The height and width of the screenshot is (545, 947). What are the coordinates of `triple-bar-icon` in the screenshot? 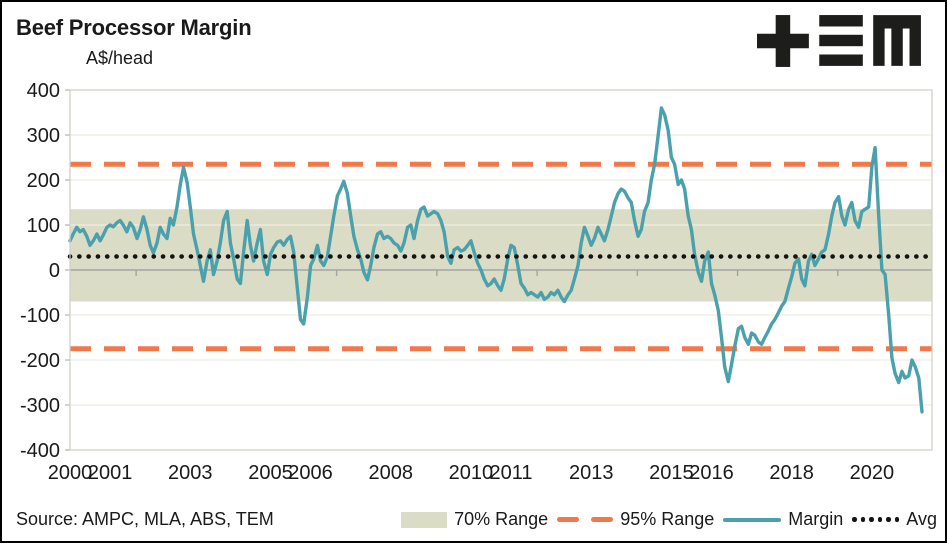 It's located at (841, 40).